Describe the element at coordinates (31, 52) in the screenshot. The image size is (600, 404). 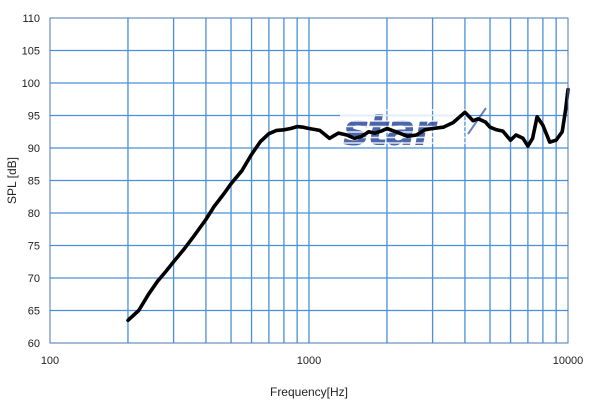
I see `y-tick-label: 105` at that location.